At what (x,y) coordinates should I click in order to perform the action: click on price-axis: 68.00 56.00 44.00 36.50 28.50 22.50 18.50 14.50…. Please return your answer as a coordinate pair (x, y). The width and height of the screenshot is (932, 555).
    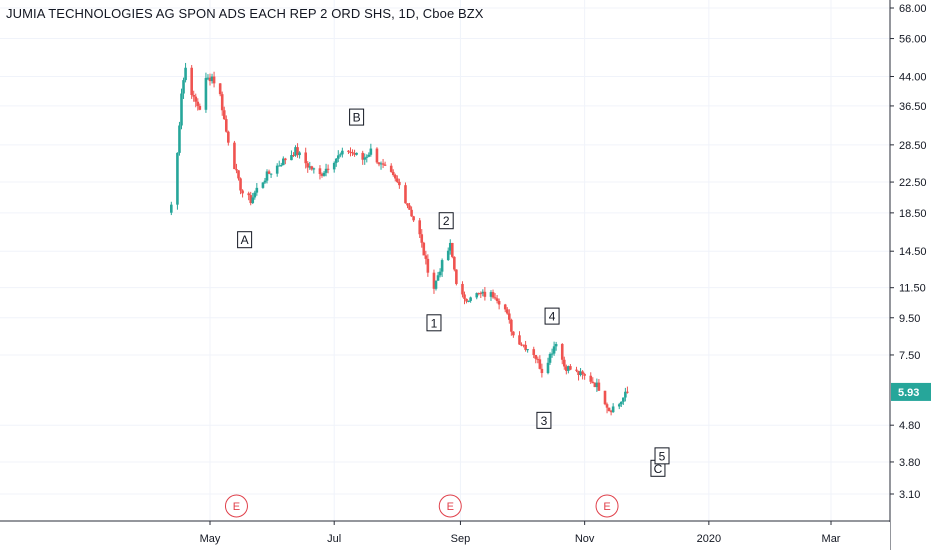
    Looking at the image, I should click on (908, 252).